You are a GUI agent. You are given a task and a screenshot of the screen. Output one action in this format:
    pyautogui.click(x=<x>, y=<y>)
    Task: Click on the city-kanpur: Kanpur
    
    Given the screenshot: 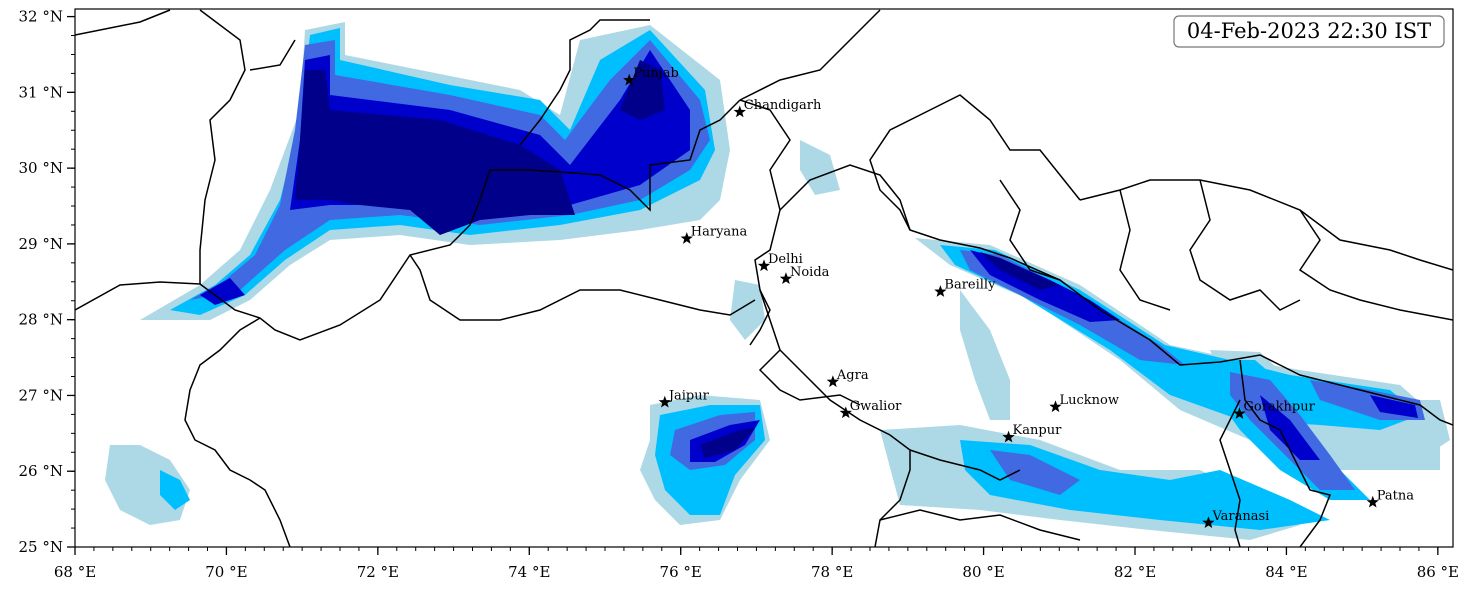 What is the action you would take?
    pyautogui.click(x=1032, y=433)
    